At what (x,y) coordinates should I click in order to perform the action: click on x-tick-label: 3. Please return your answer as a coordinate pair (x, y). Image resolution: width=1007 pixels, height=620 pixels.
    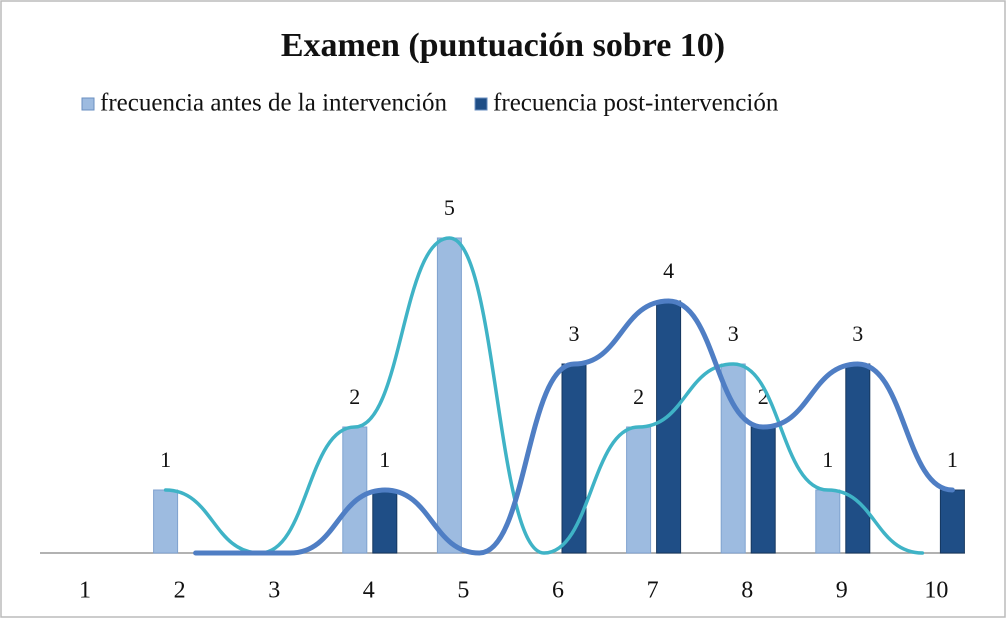
    Looking at the image, I should click on (274, 591).